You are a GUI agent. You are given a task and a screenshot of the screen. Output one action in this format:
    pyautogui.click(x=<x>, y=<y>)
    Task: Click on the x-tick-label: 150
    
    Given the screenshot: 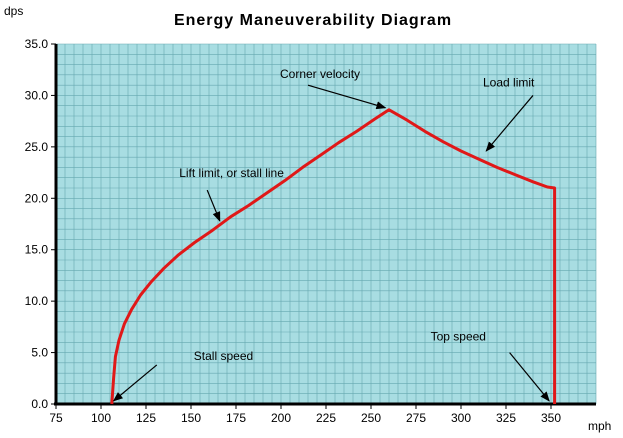 What is the action you would take?
    pyautogui.click(x=191, y=418)
    